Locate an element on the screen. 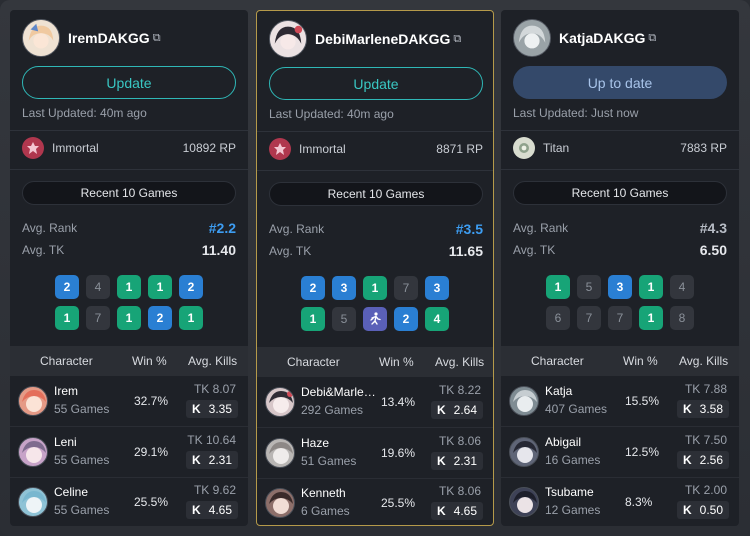  character-name: Leni is located at coordinates (65, 442).